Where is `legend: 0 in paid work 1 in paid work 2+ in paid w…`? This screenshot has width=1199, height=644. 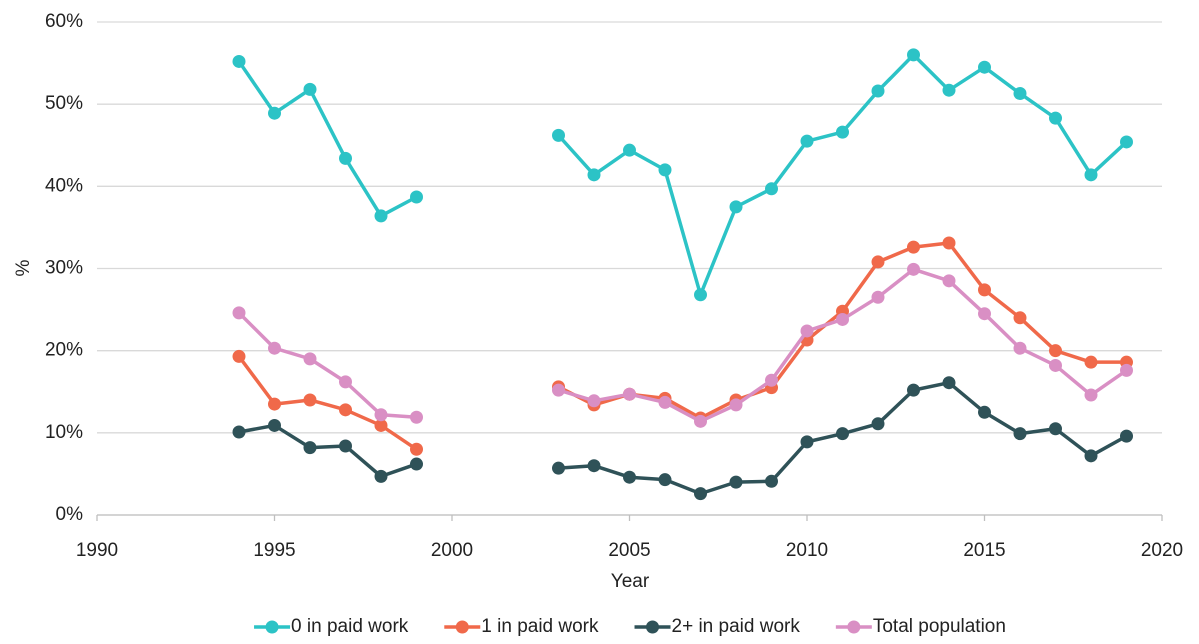 legend: 0 in paid work 1 in paid work 2+ in paid w… is located at coordinates (630, 626).